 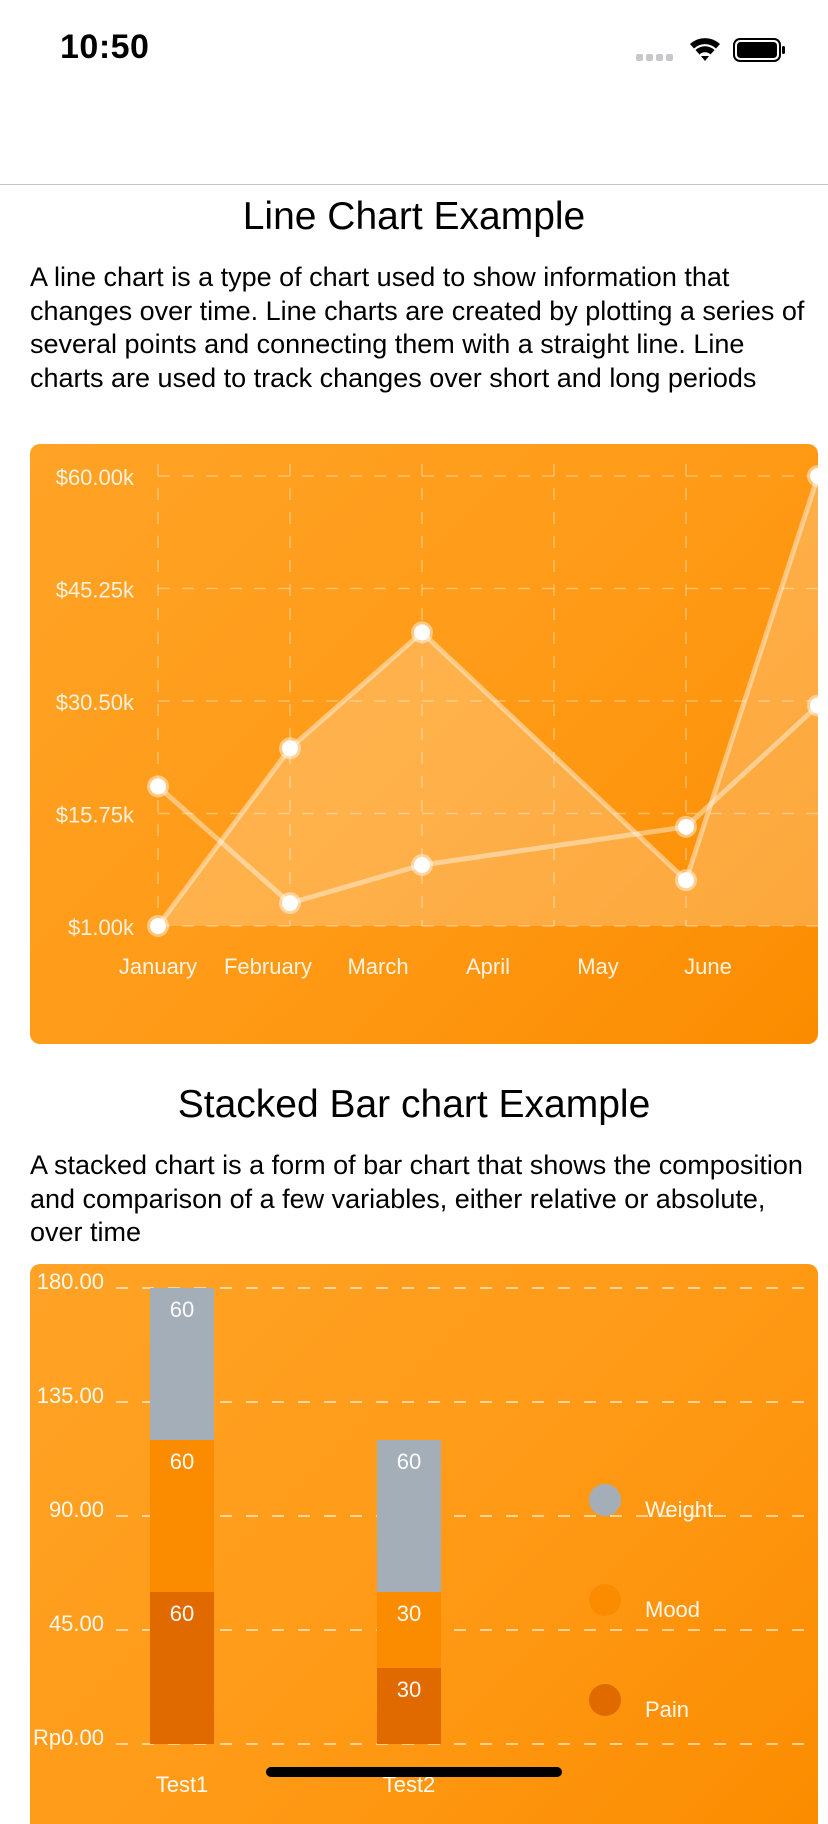 What do you see at coordinates (377, 966) in the screenshot?
I see `x-tick-label: March` at bounding box center [377, 966].